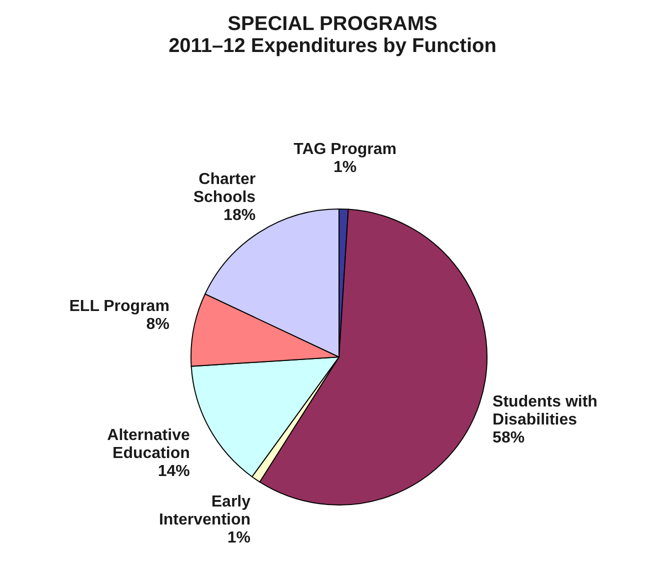  Describe the element at coordinates (508, 438) in the screenshot. I see `data-label: 58%` at that location.